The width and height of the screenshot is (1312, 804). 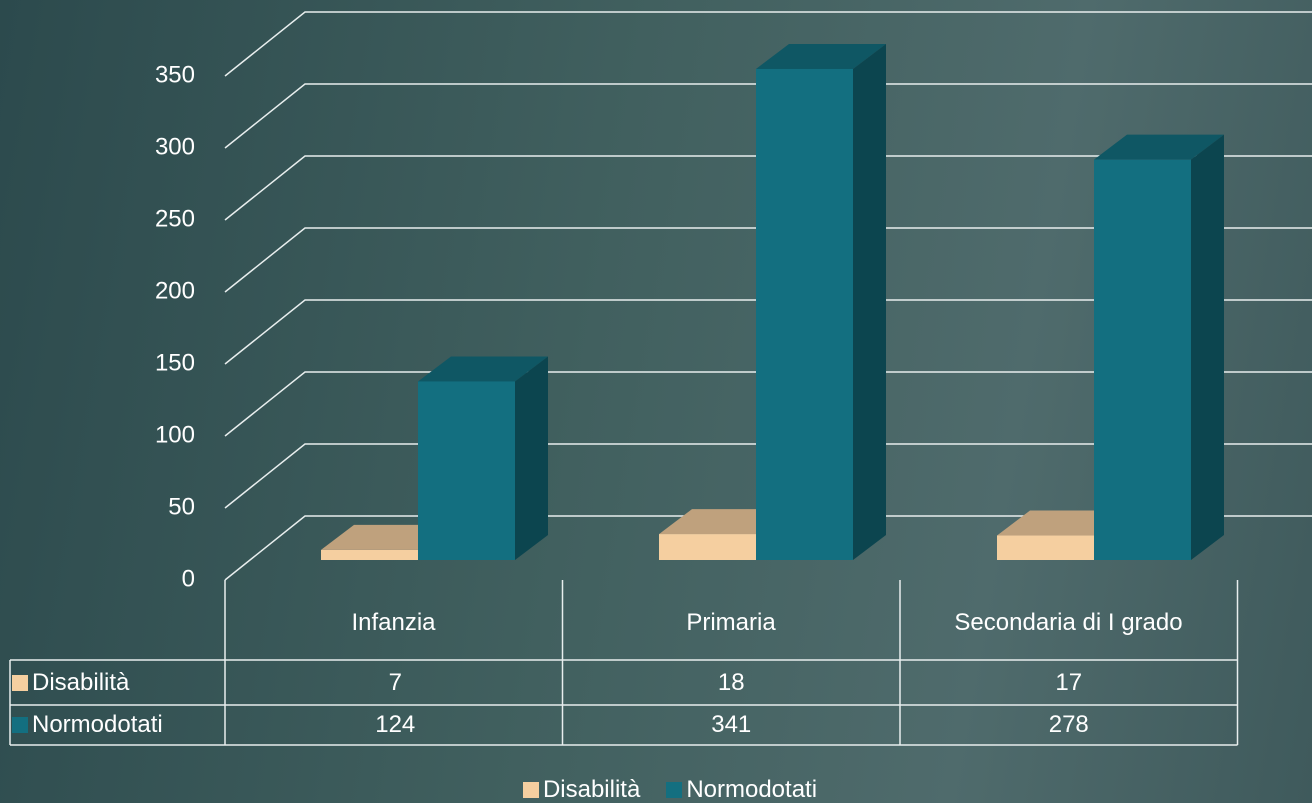 What do you see at coordinates (181, 506) in the screenshot?
I see `y-tick-label: 50` at bounding box center [181, 506].